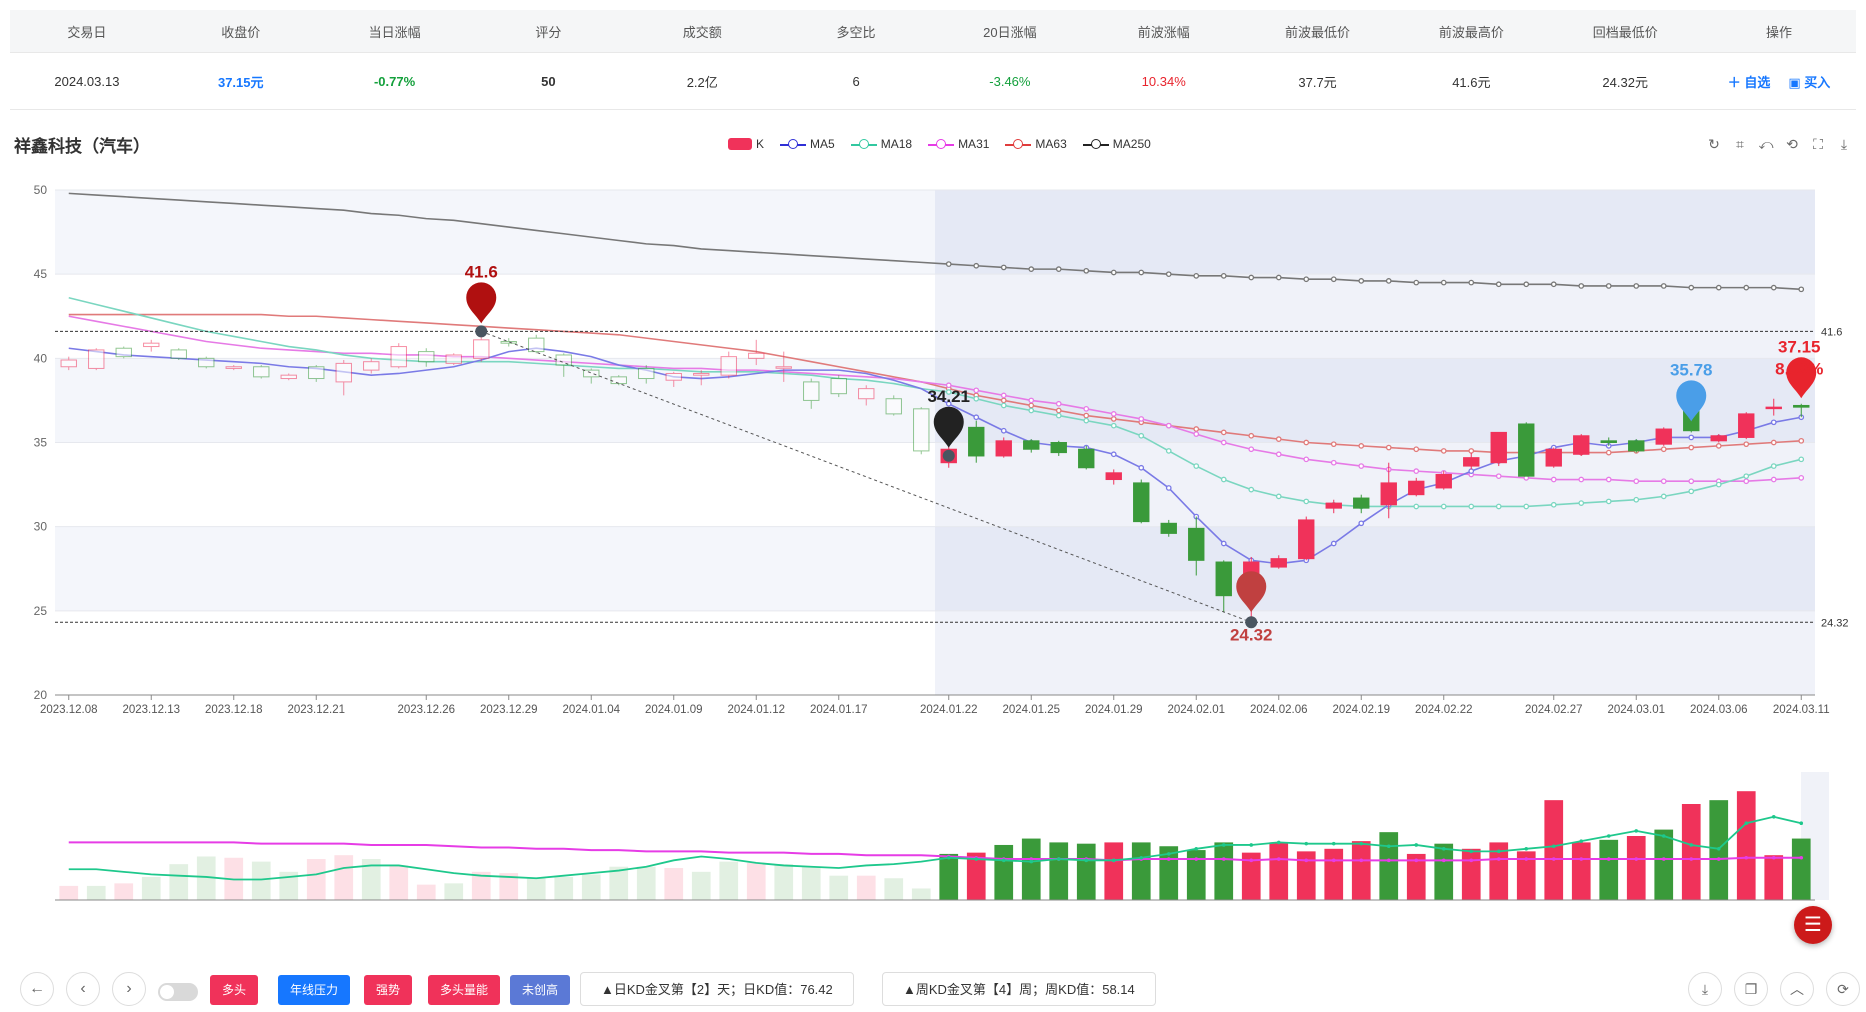 Image resolution: width=1866 pixels, height=1012 pixels. Describe the element at coordinates (83, 989) in the screenshot. I see `chevron-left-icon: ‹` at that location.